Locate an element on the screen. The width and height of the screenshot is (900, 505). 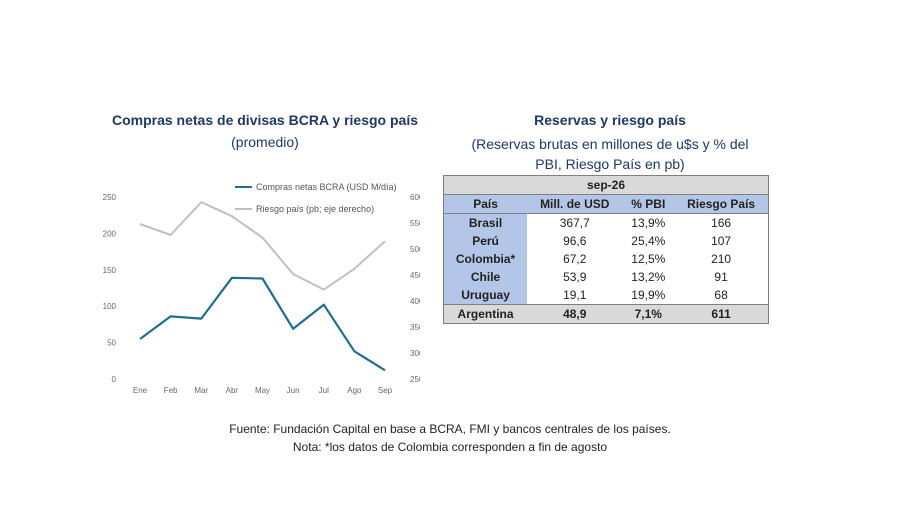
table-cell: 7,1% is located at coordinates (648, 314).